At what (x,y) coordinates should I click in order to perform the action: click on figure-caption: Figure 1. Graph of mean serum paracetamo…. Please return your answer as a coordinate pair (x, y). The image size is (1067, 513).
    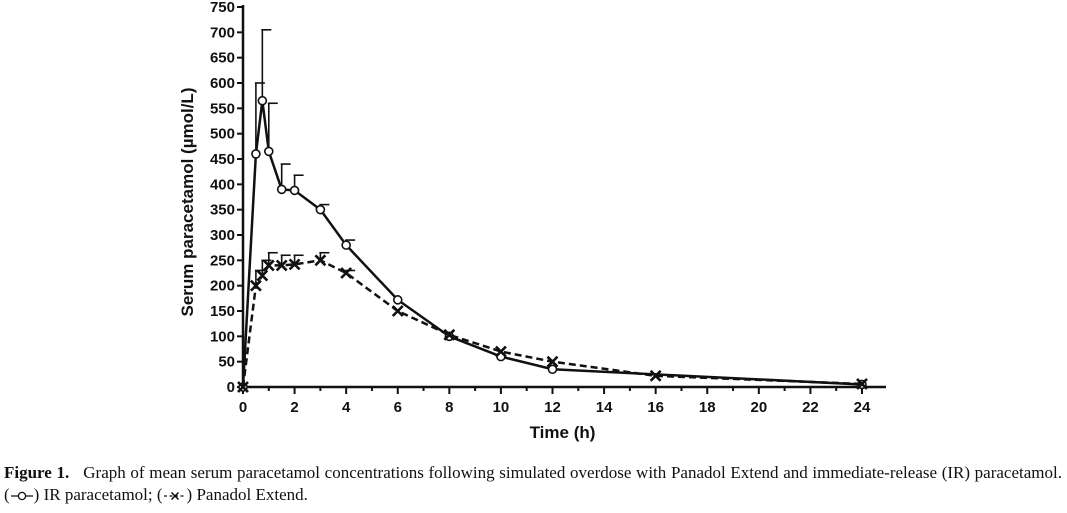
    Looking at the image, I should click on (533, 484).